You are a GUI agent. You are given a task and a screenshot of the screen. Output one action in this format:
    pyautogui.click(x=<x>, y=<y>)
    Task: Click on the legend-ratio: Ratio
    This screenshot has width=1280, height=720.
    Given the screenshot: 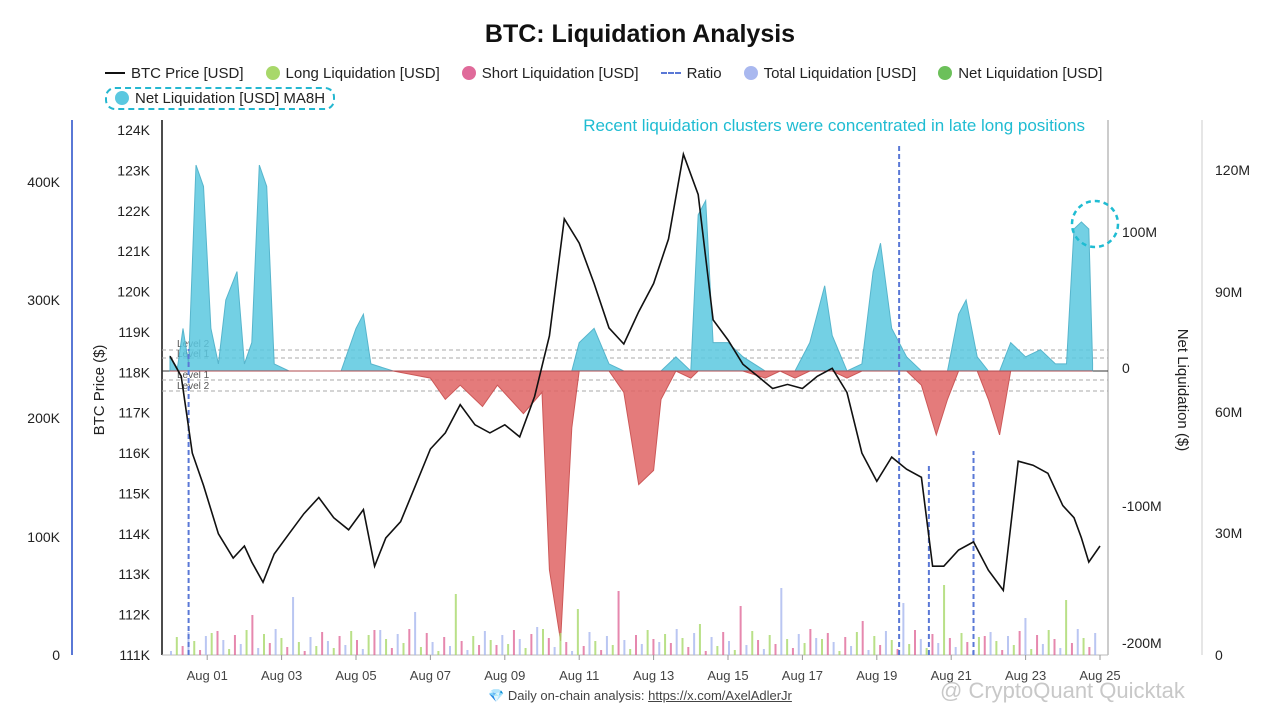 What is the action you would take?
    pyautogui.click(x=691, y=73)
    